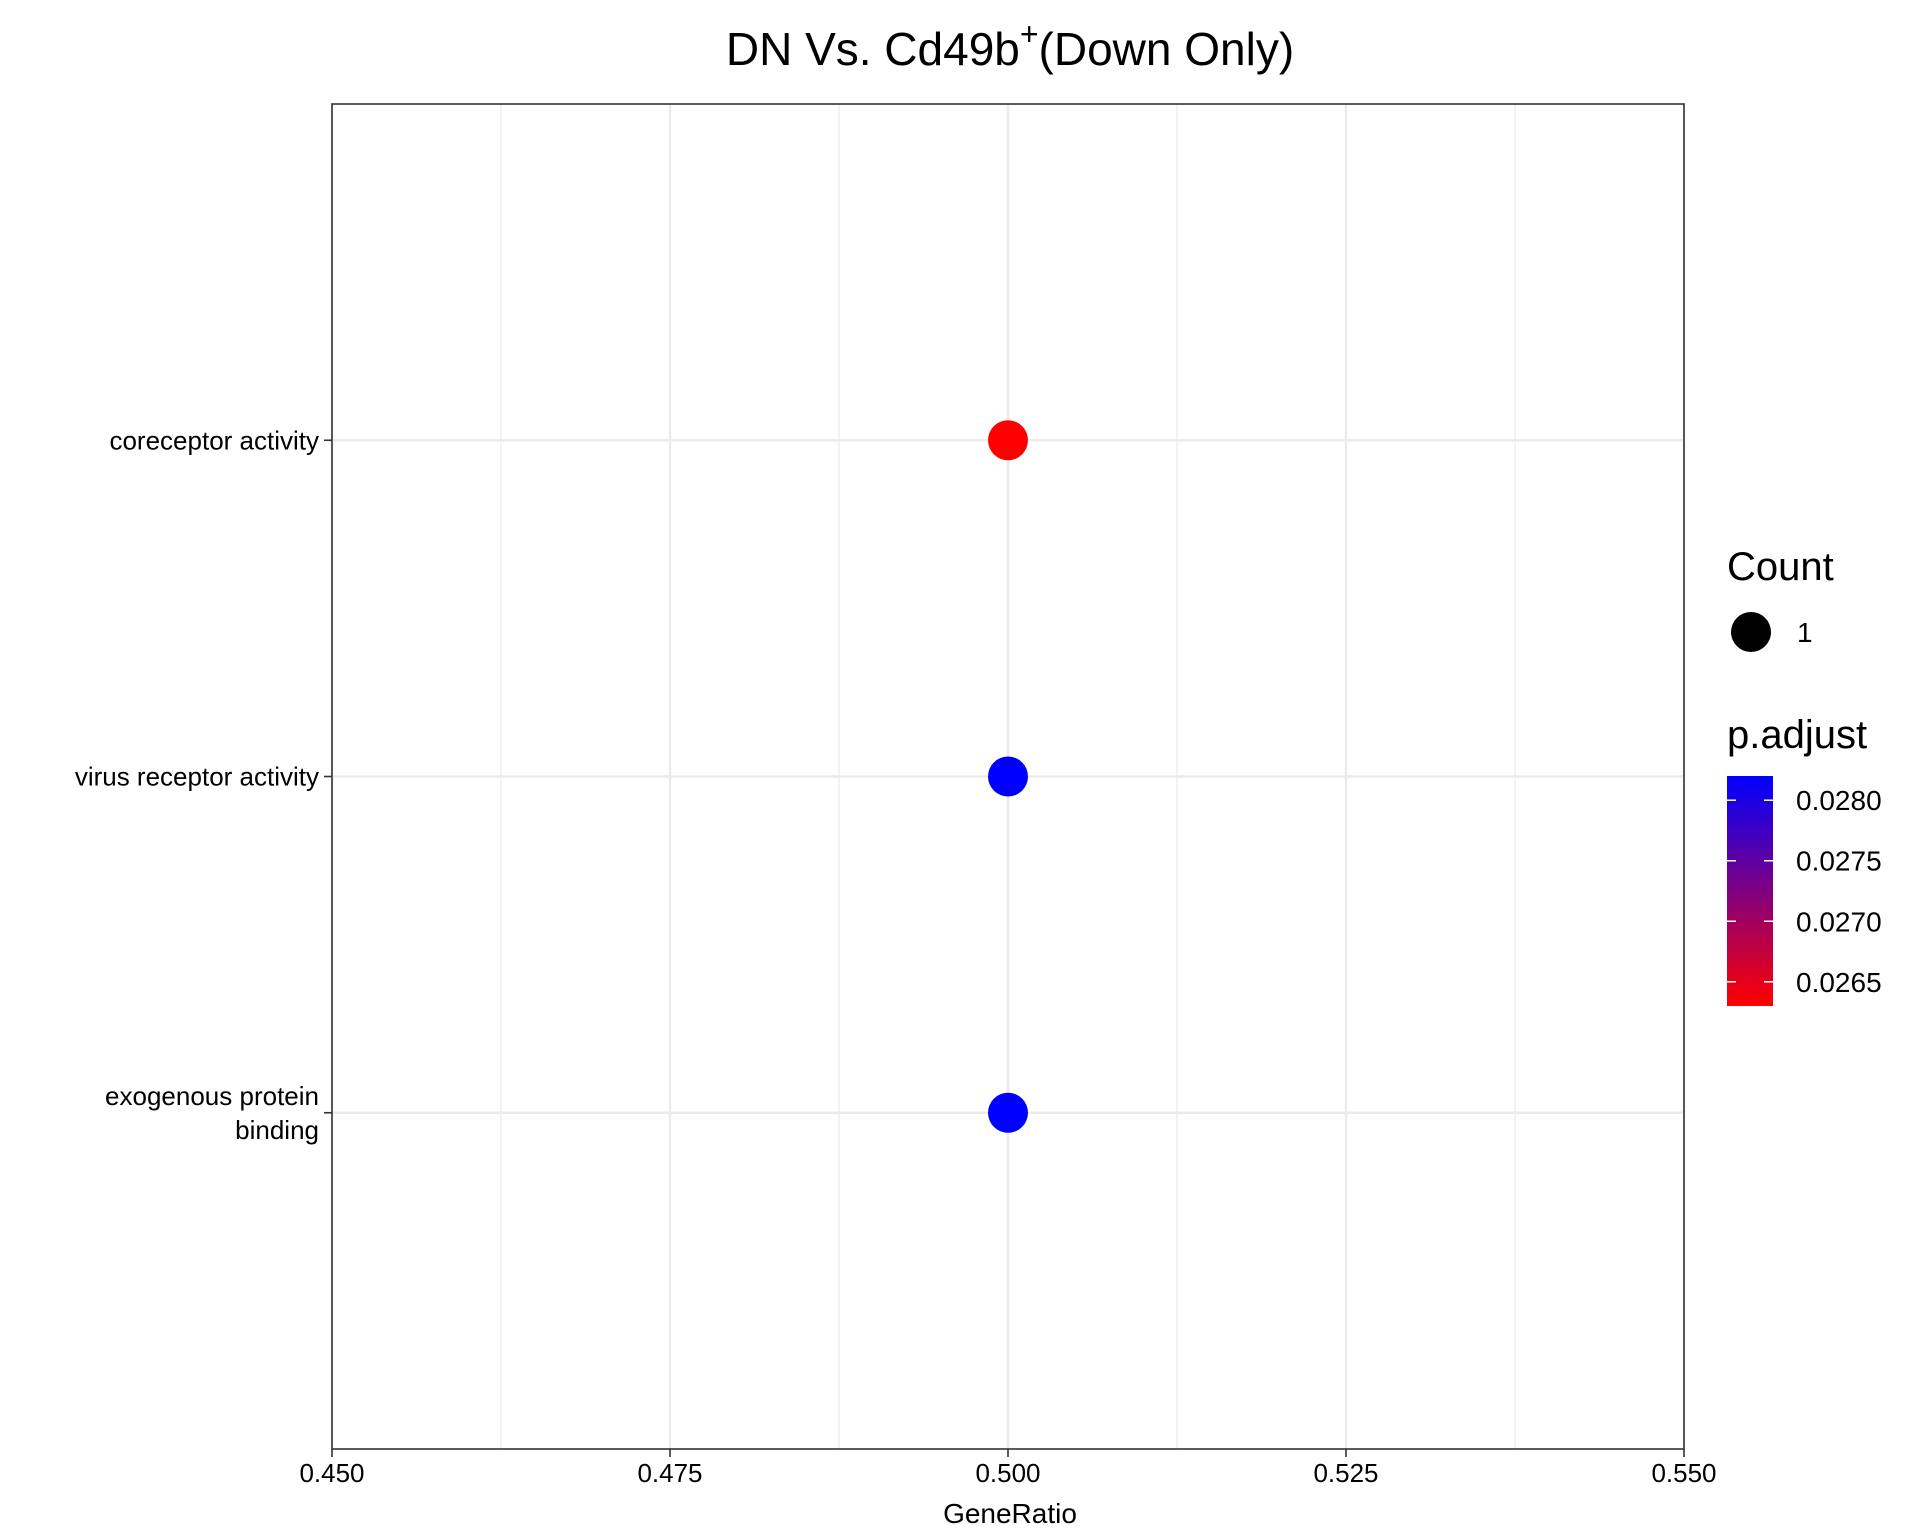 Image resolution: width=1920 pixels, height=1536 pixels. Describe the element at coordinates (1839, 861) in the screenshot. I see `colorbar-tick-label: 0.0275` at that location.